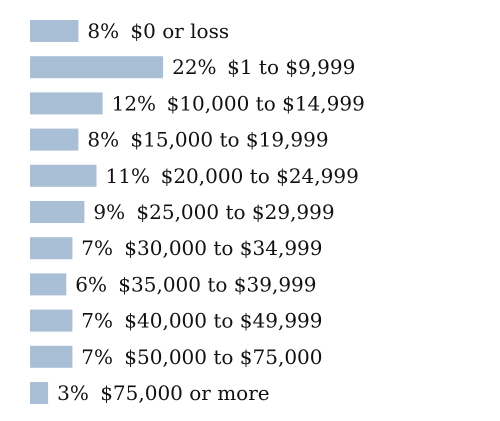 This screenshot has height=421, width=500. What do you see at coordinates (235, 212) in the screenshot?
I see `income-range-label: $25,000 to $29,999` at bounding box center [235, 212].